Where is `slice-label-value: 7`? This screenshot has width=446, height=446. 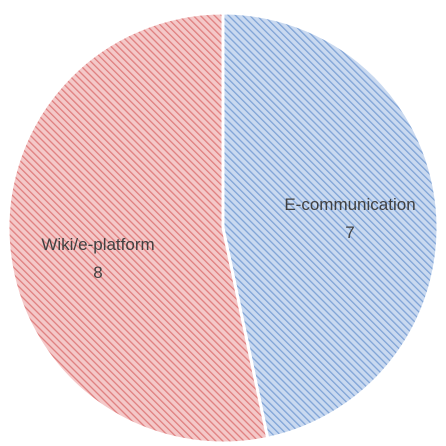 slice-label-value: 7 is located at coordinates (349, 232).